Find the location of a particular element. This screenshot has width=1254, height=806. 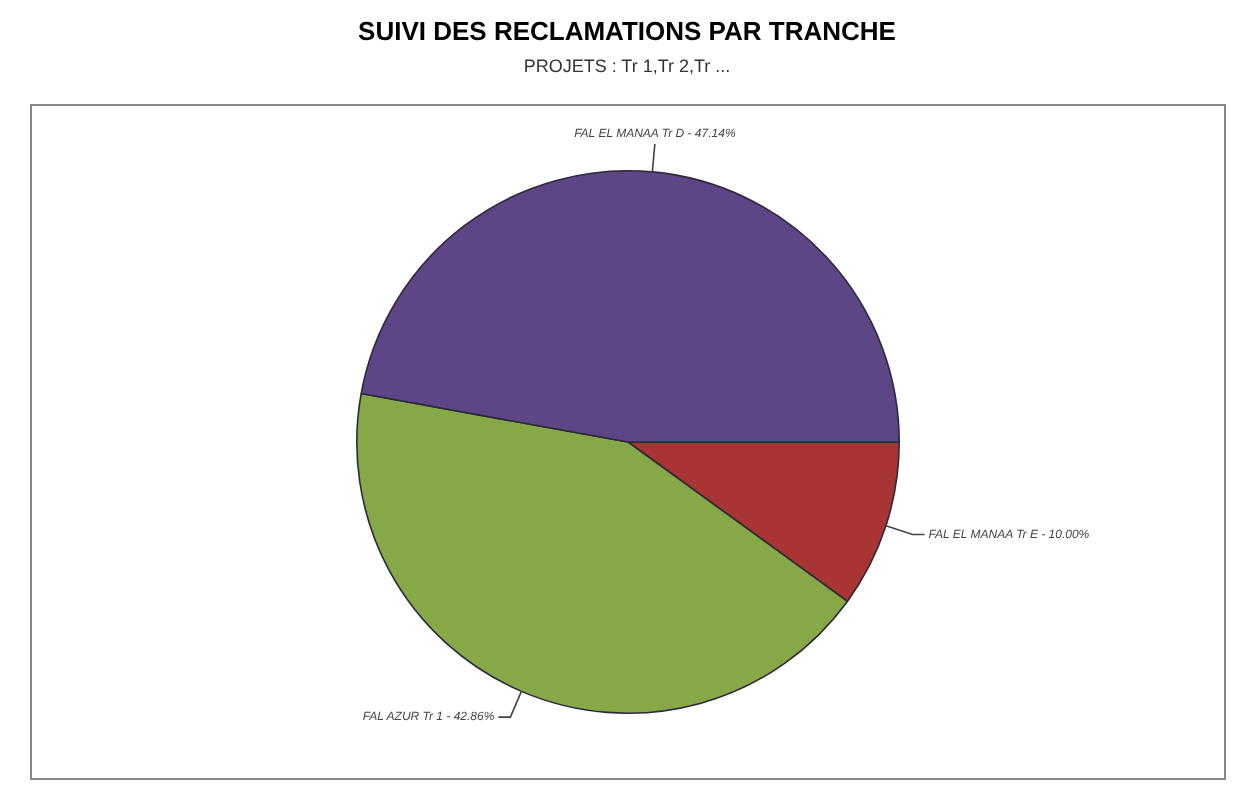

chart-title: SUIVI DES RECLAMATIONS PAR TRANCHE is located at coordinates (627, 31).